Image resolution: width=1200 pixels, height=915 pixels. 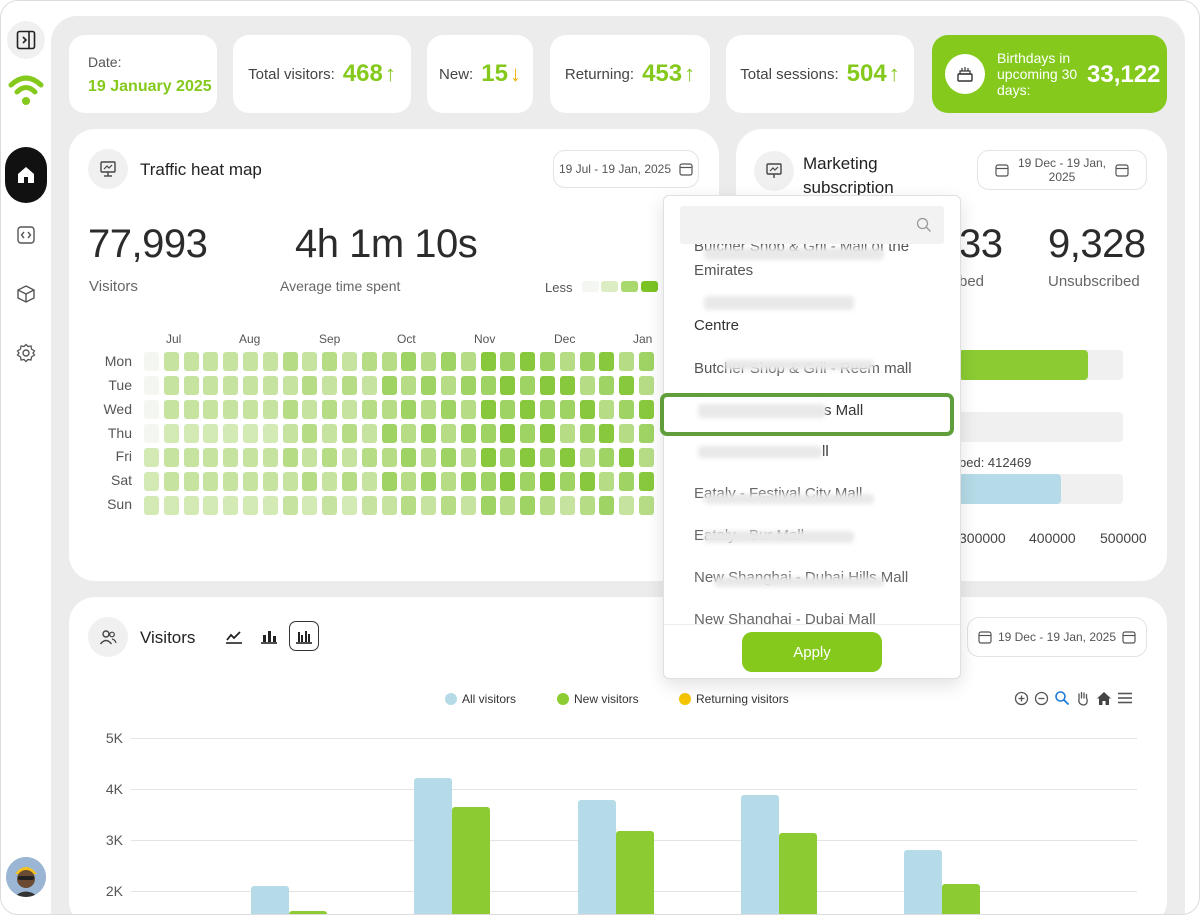 I want to click on dropdown-option: ll, so click(x=825, y=451).